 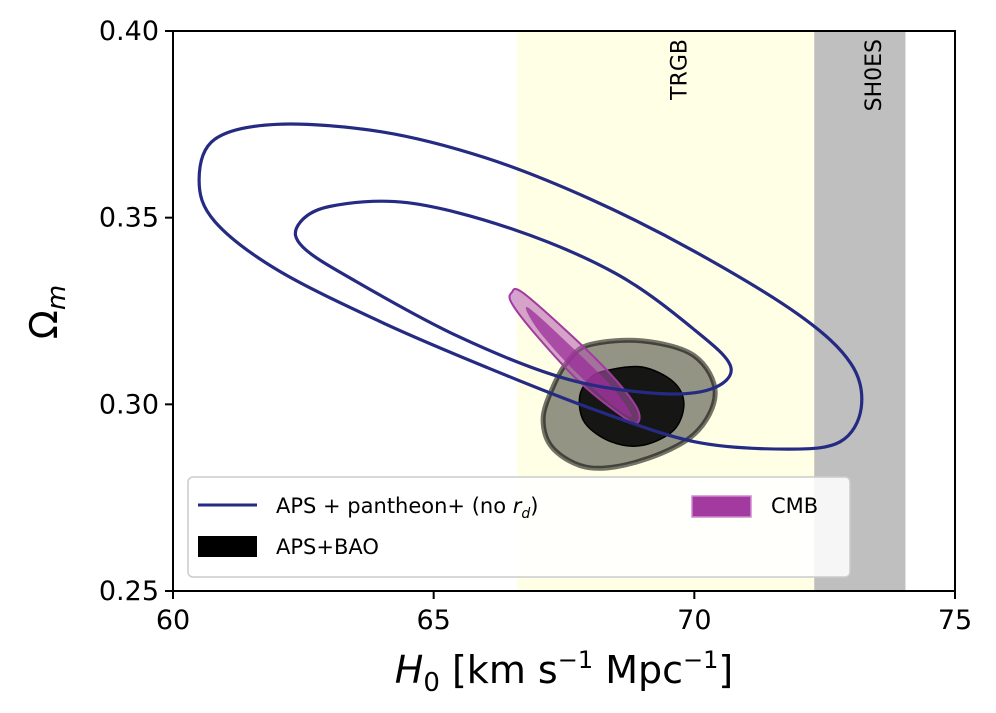 What do you see at coordinates (777, 75) in the screenshot?
I see `band-labels: TRGB SH0ES` at bounding box center [777, 75].